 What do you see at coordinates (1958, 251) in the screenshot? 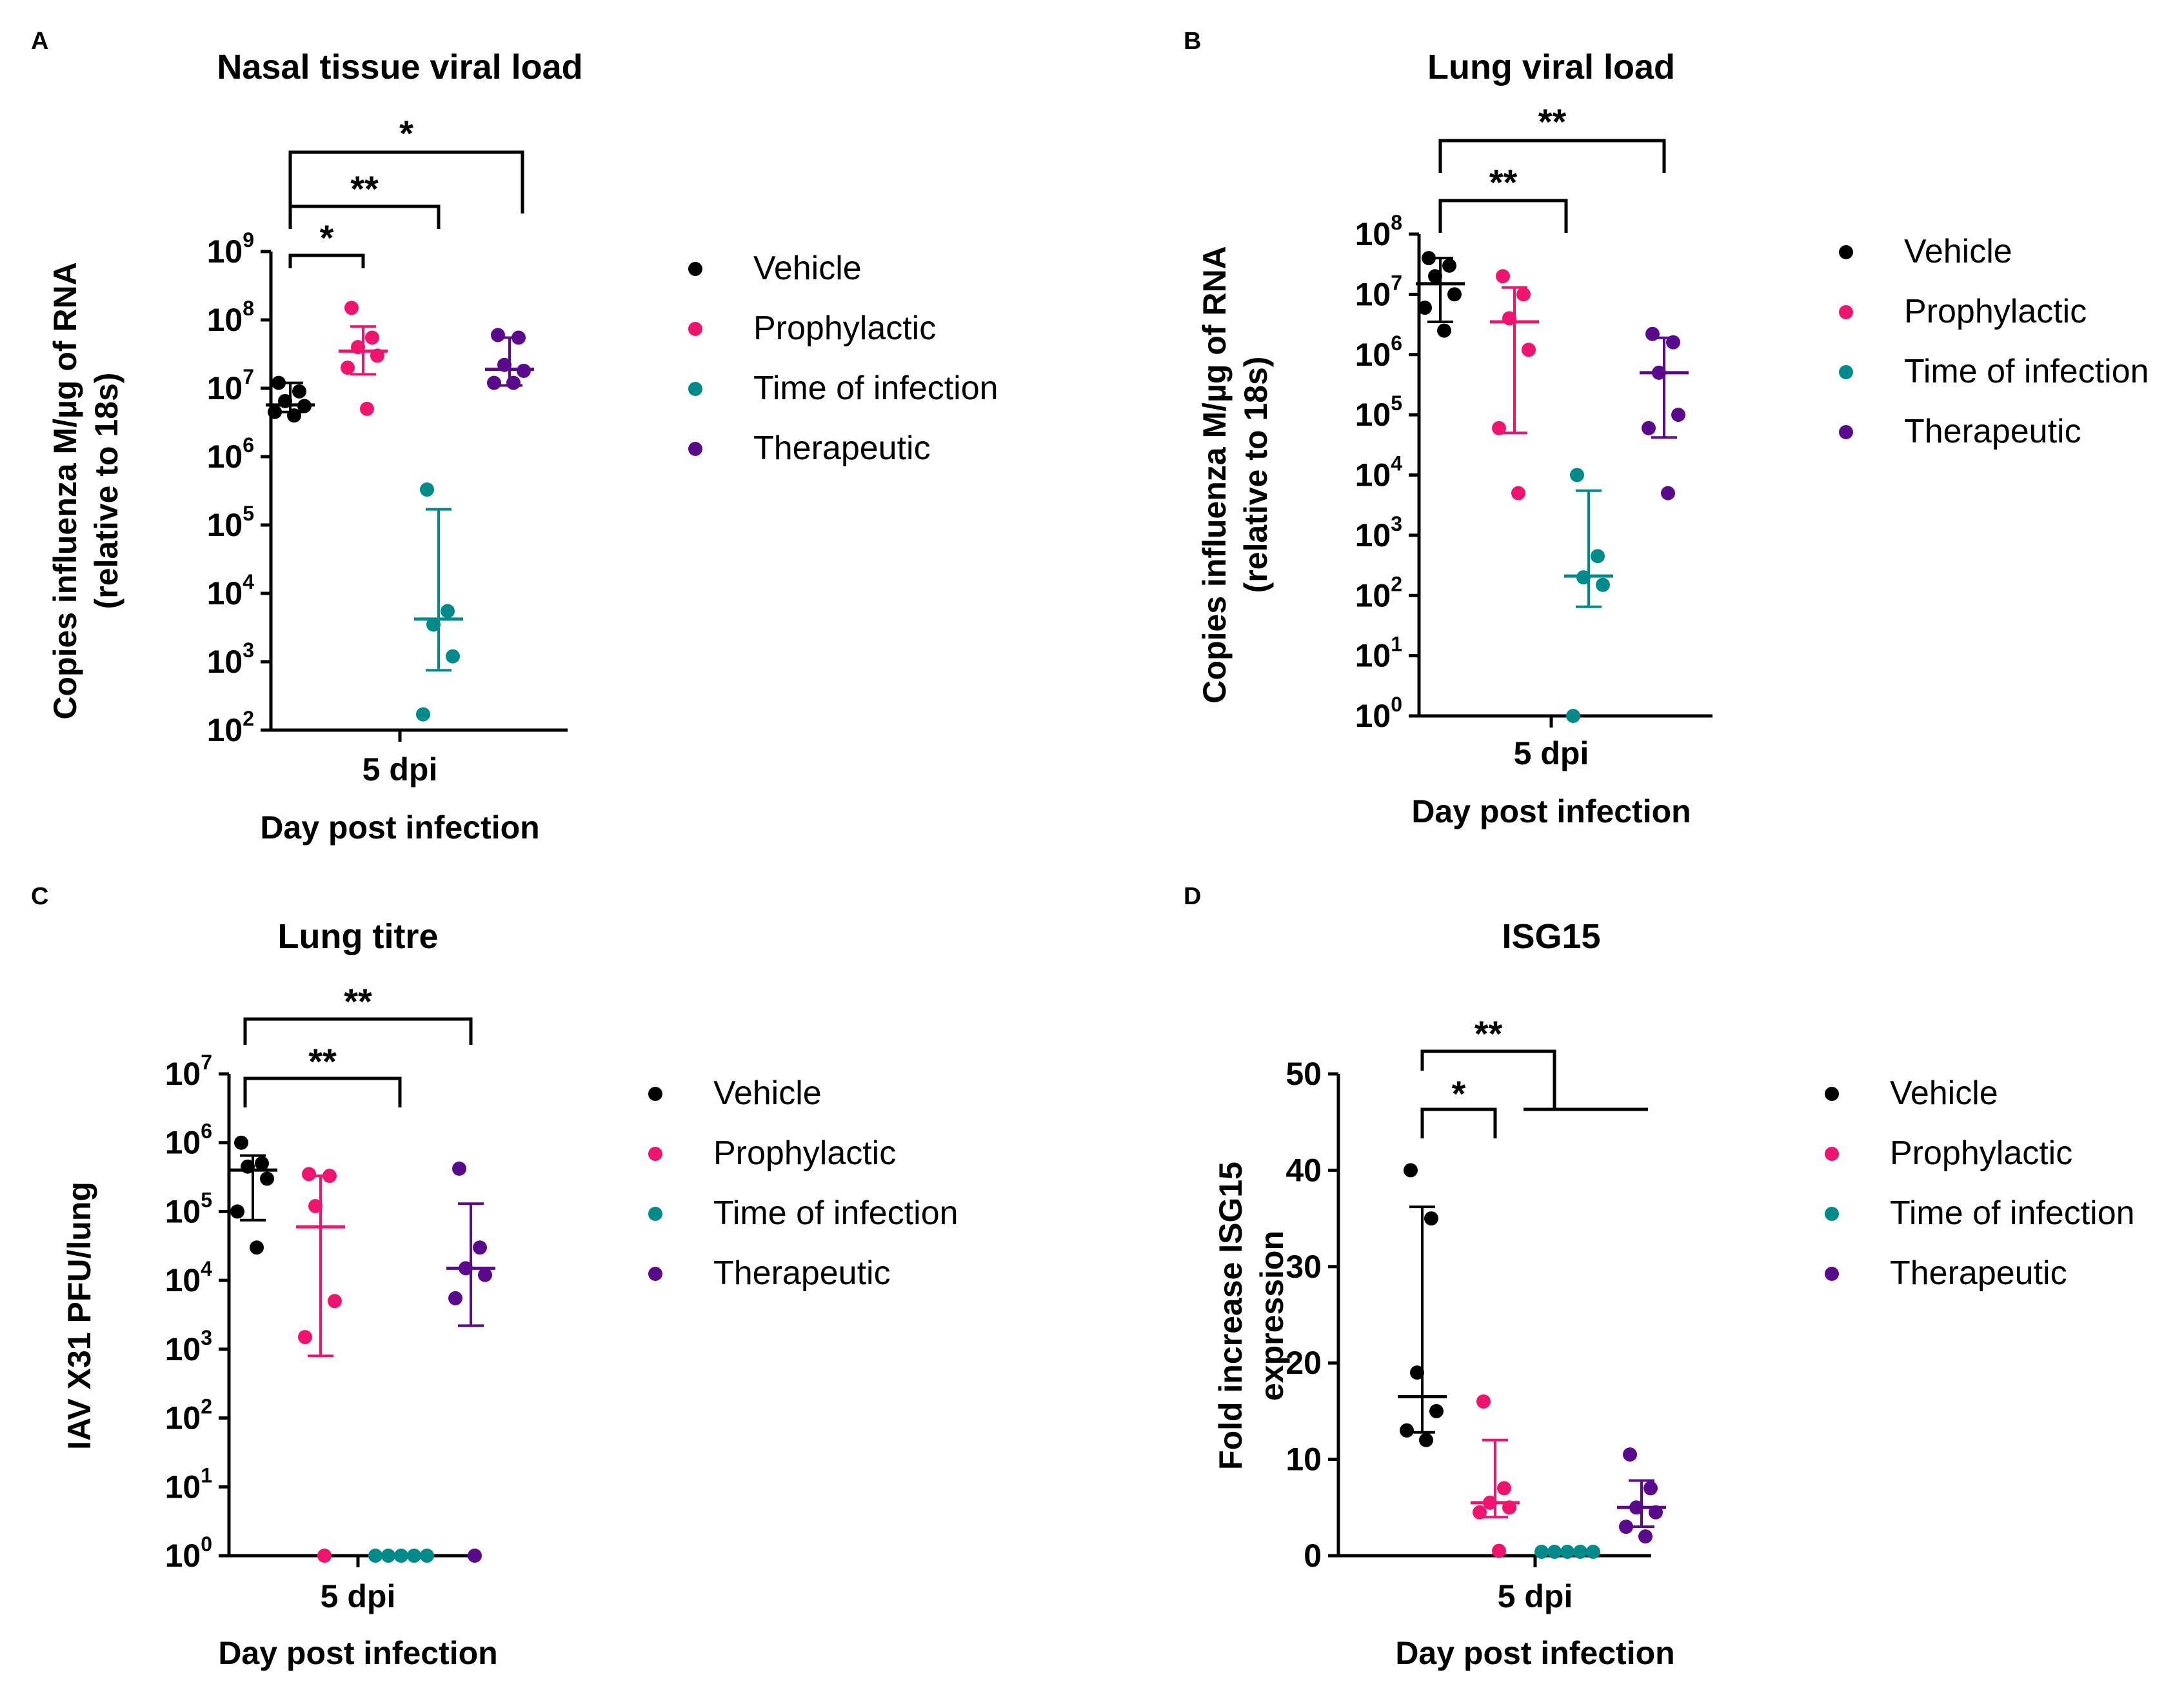
I see `legend-label: Vehicle` at bounding box center [1958, 251].